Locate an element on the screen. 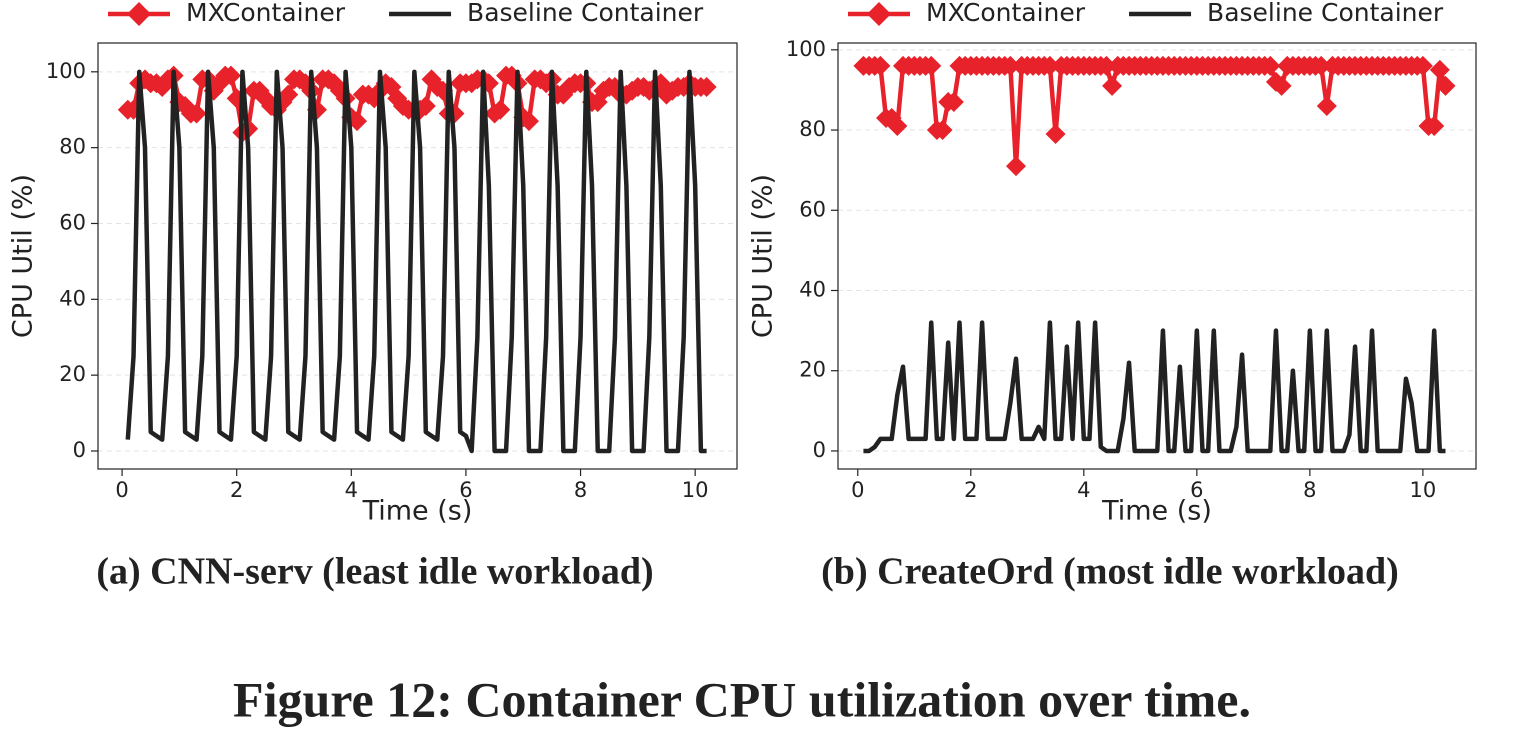 This screenshot has width=1522, height=734. subcaption: (b) CreateOrd (most idle workload) is located at coordinates (1110, 572).